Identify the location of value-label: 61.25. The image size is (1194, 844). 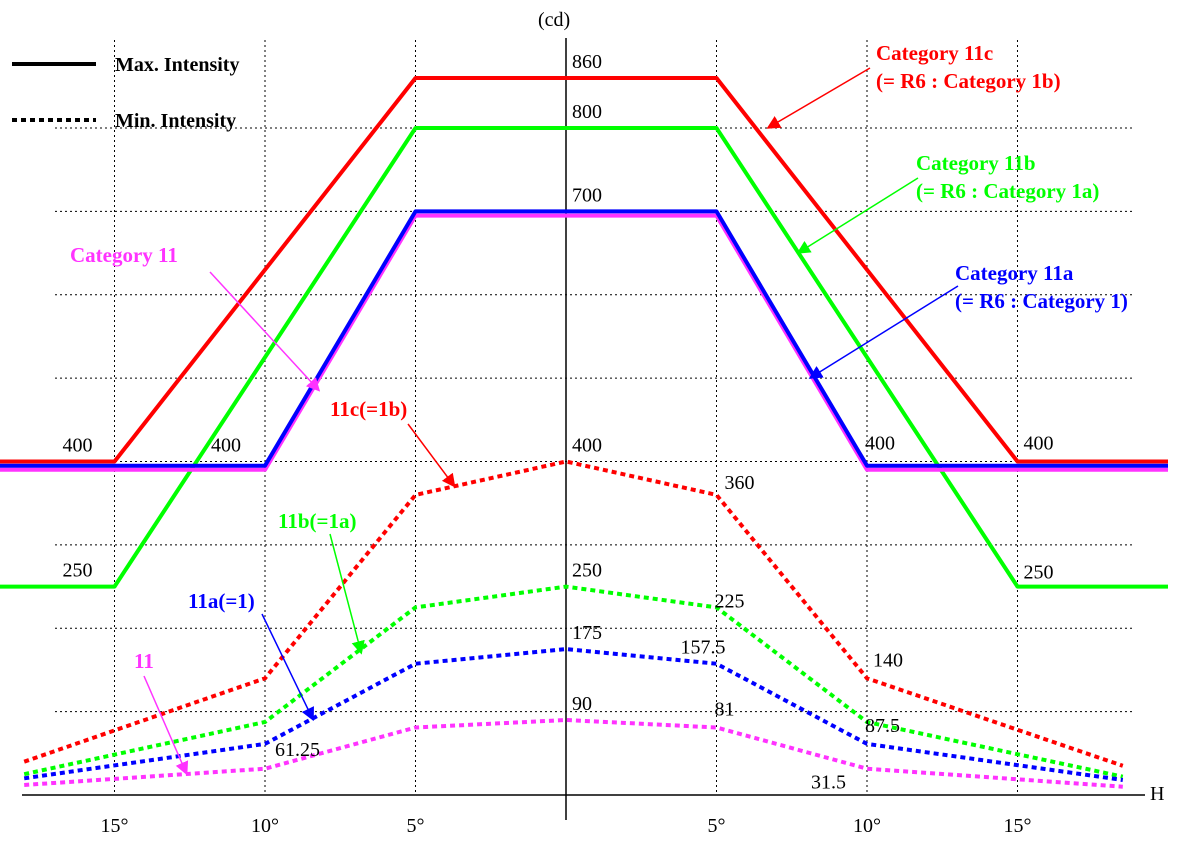
(297, 750).